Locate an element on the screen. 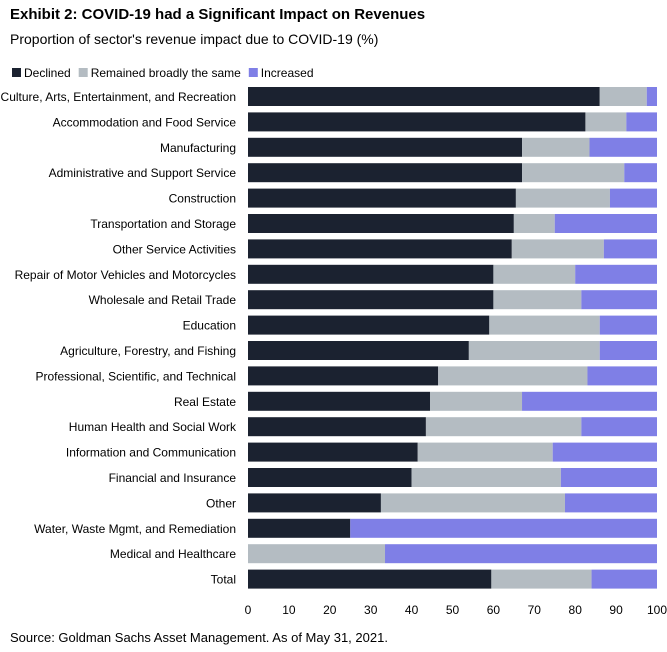  bar-increased-transportation-and-storage is located at coordinates (605, 223).